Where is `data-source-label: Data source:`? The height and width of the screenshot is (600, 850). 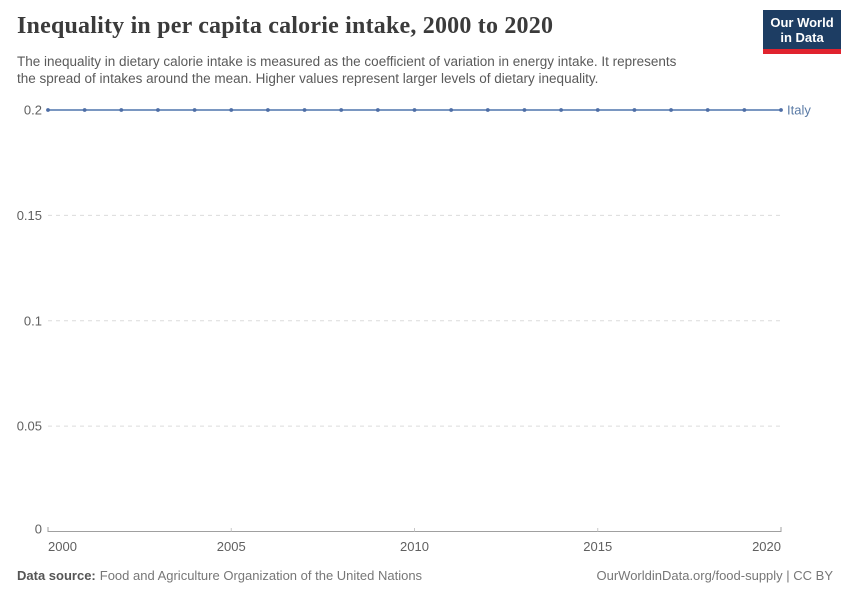 data-source-label: Data source: is located at coordinates (56, 575).